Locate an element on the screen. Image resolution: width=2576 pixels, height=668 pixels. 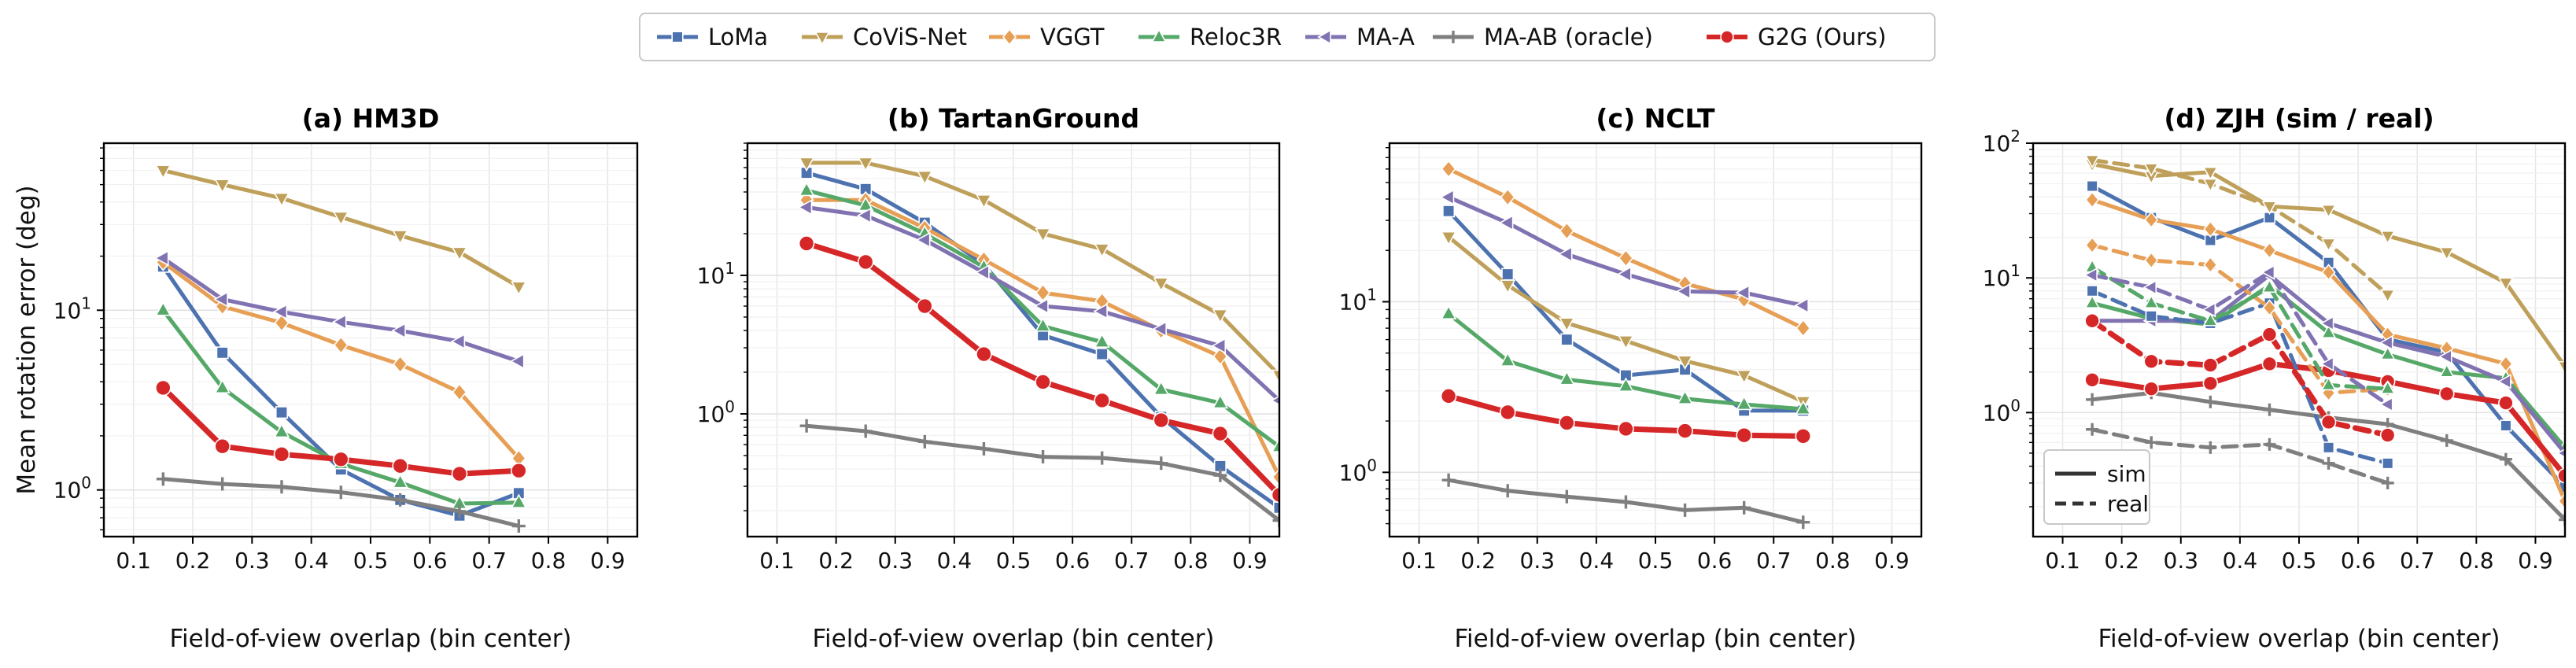
legend-marker-reloc3r is located at coordinates (1159, 35).